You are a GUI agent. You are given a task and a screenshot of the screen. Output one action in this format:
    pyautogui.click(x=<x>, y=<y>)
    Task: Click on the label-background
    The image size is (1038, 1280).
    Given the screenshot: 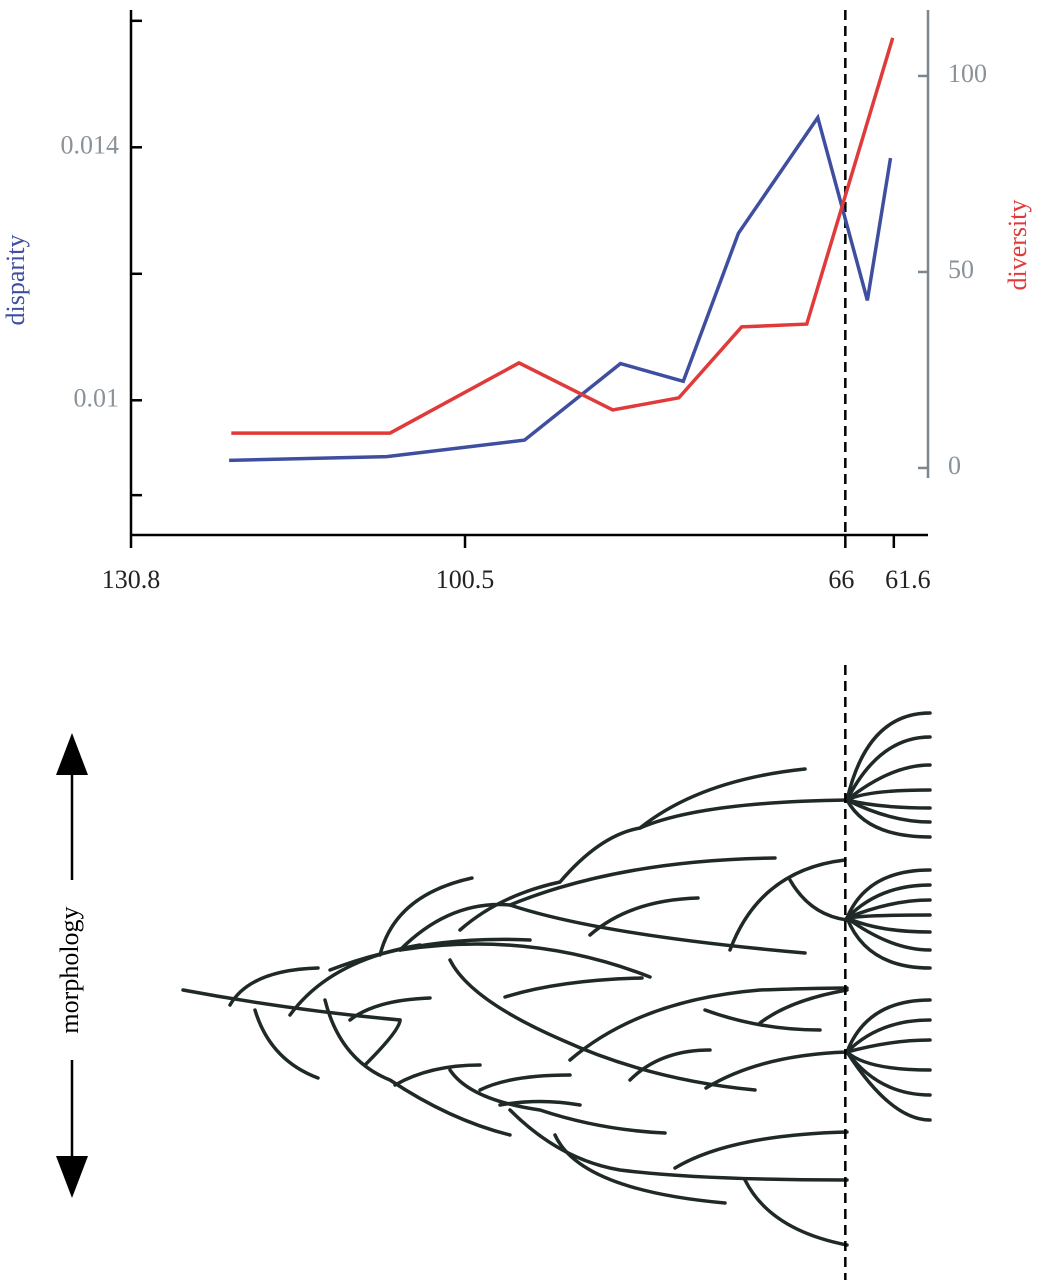 What is the action you would take?
    pyautogui.click(x=72, y=970)
    